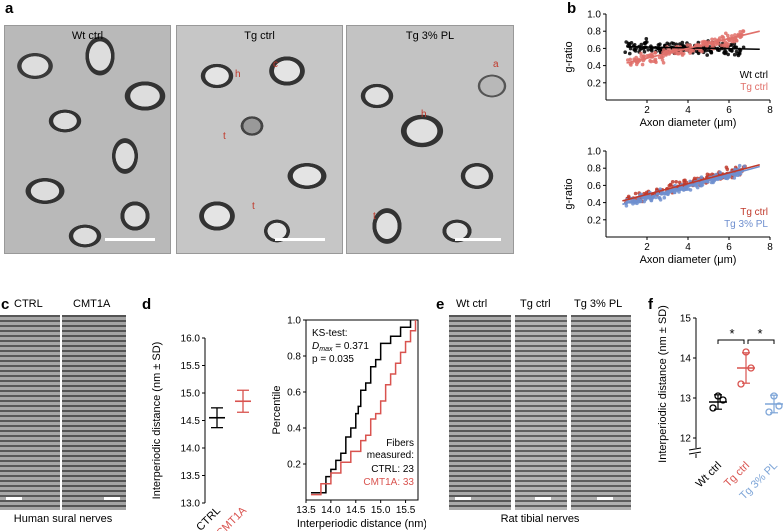 The width and height of the screenshot is (784, 531). I want to click on dmax-label: Dmax = 0.371, so click(340, 347).